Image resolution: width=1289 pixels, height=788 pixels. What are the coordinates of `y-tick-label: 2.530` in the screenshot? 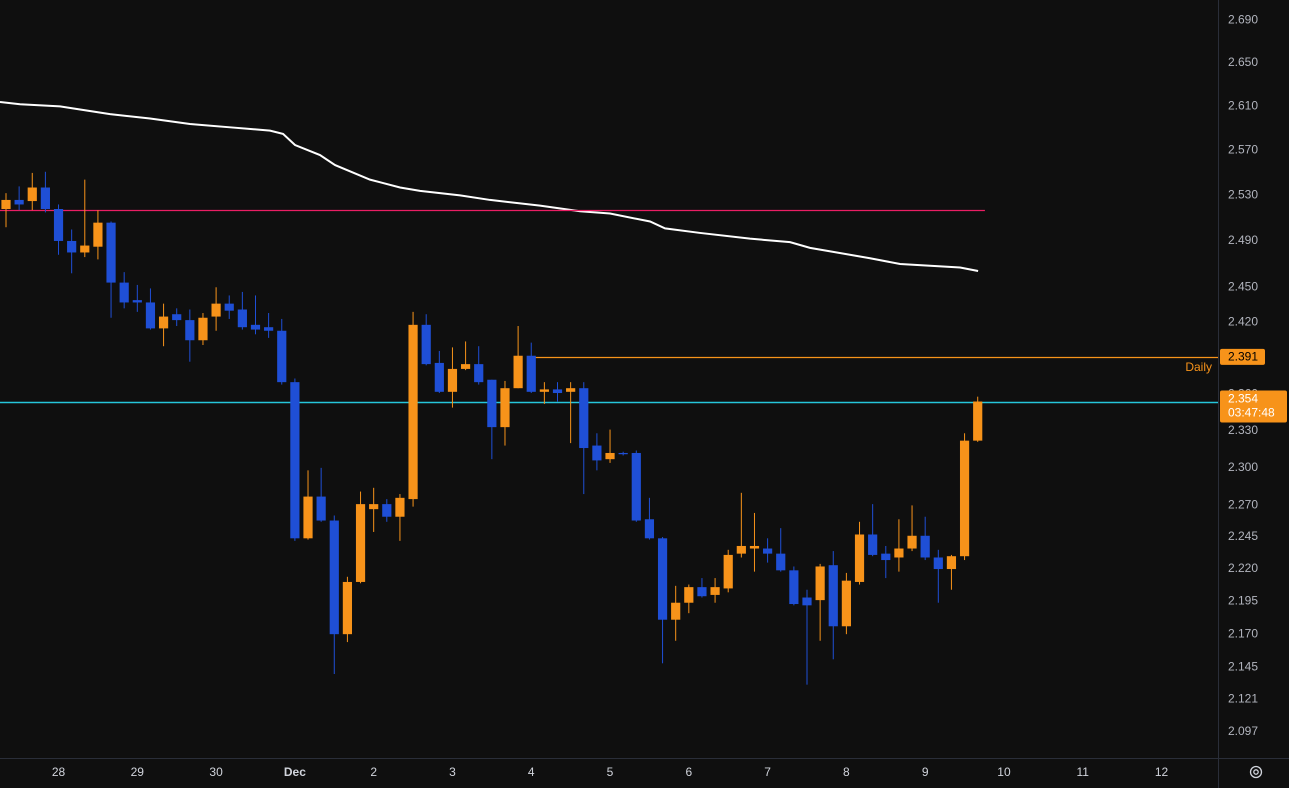 It's located at (1243, 195).